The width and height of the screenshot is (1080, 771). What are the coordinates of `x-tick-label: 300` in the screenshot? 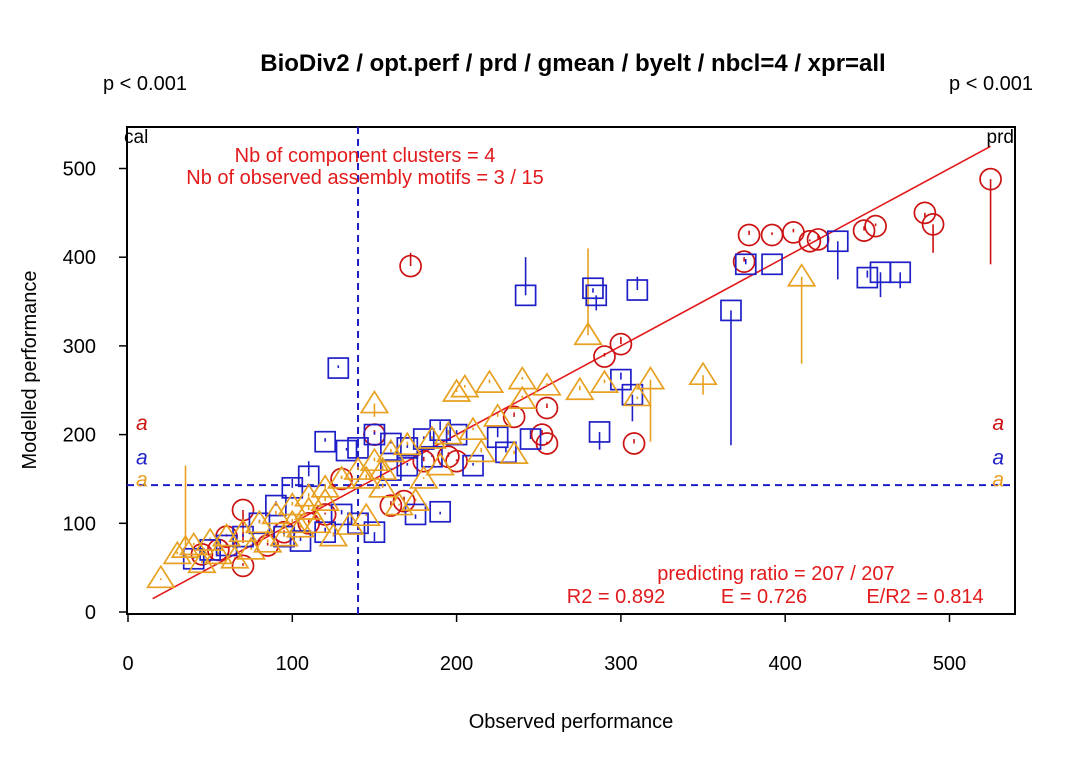 It's located at (620, 664).